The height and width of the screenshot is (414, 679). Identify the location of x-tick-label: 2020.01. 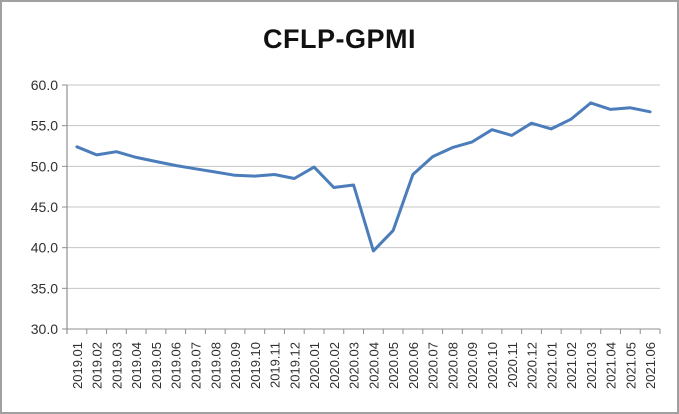
(314, 365).